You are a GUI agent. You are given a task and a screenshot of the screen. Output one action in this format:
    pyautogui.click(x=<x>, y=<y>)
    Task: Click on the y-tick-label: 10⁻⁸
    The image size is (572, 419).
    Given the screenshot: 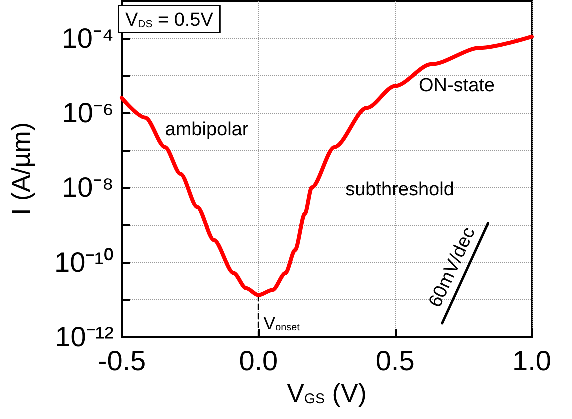 What is the action you would take?
    pyautogui.click(x=88, y=188)
    